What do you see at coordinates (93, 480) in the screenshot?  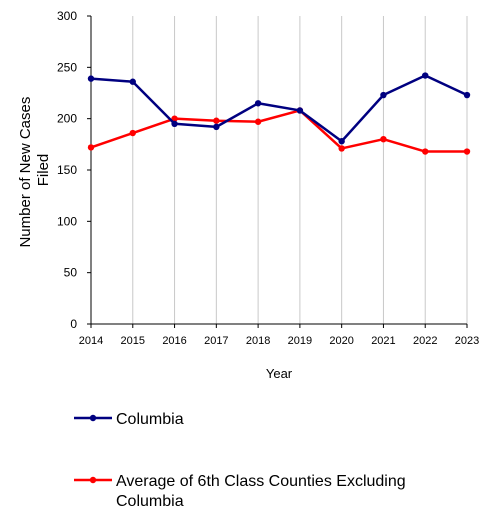 I see `legend-marker-average-6th-class` at bounding box center [93, 480].